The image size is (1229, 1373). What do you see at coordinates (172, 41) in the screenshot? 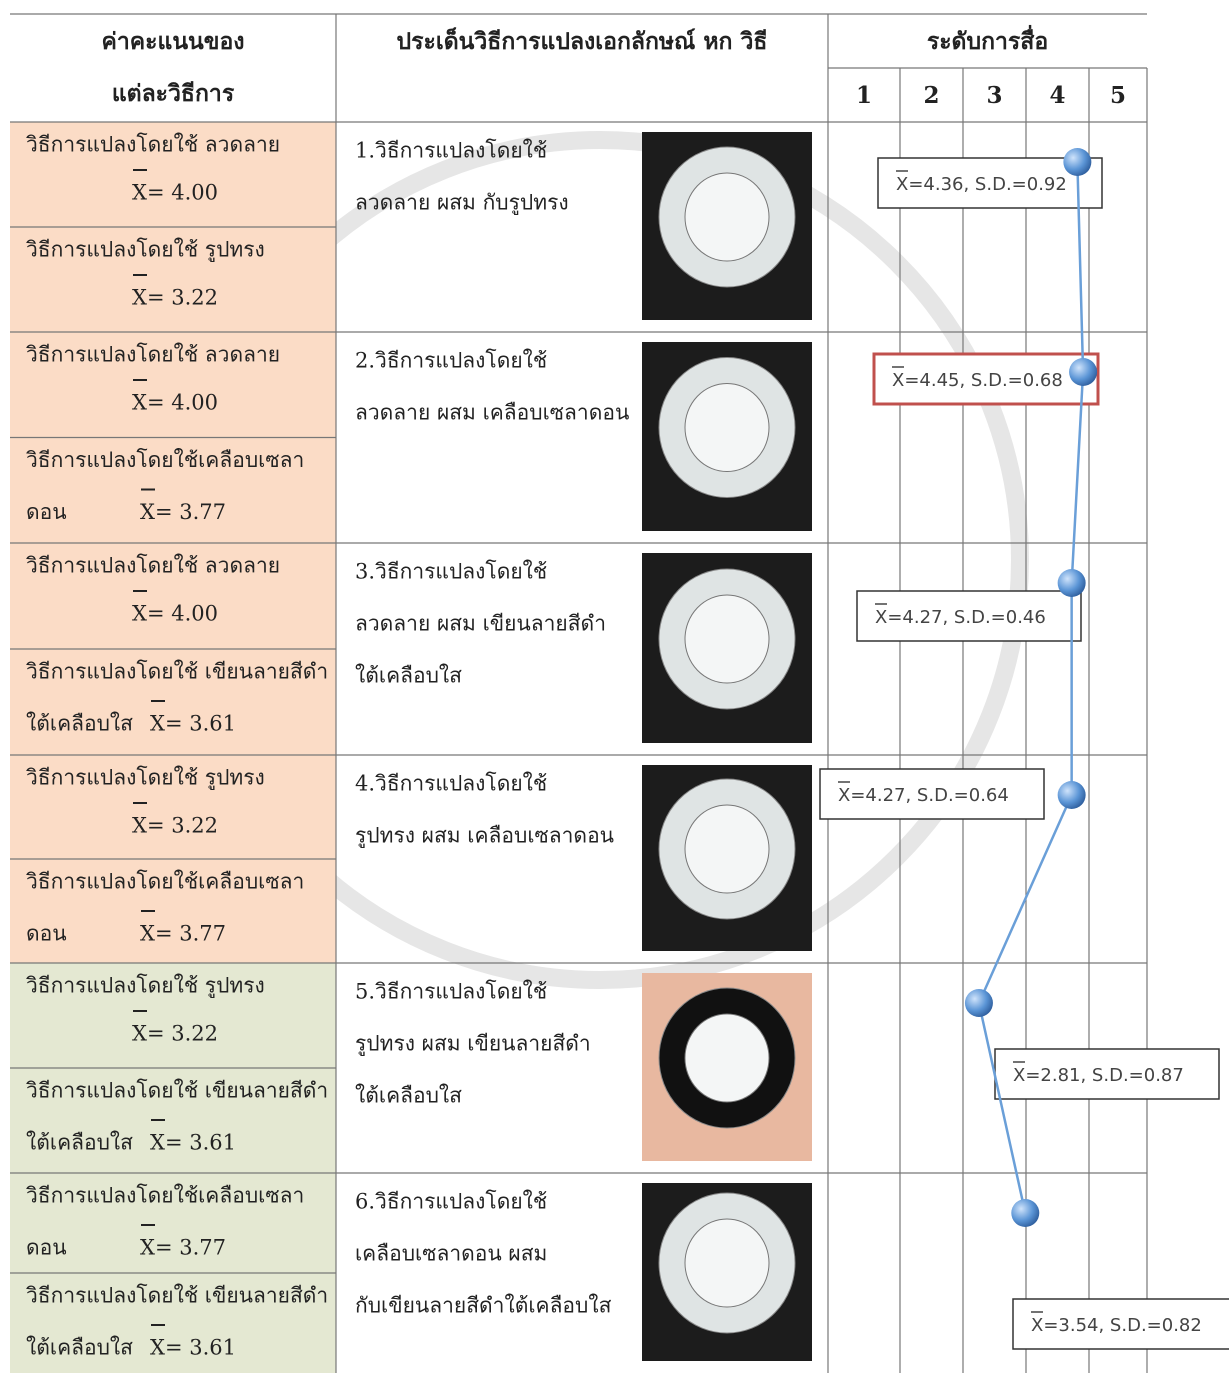
I see `header-scores: ค่าคะแนนของ` at bounding box center [172, 41].